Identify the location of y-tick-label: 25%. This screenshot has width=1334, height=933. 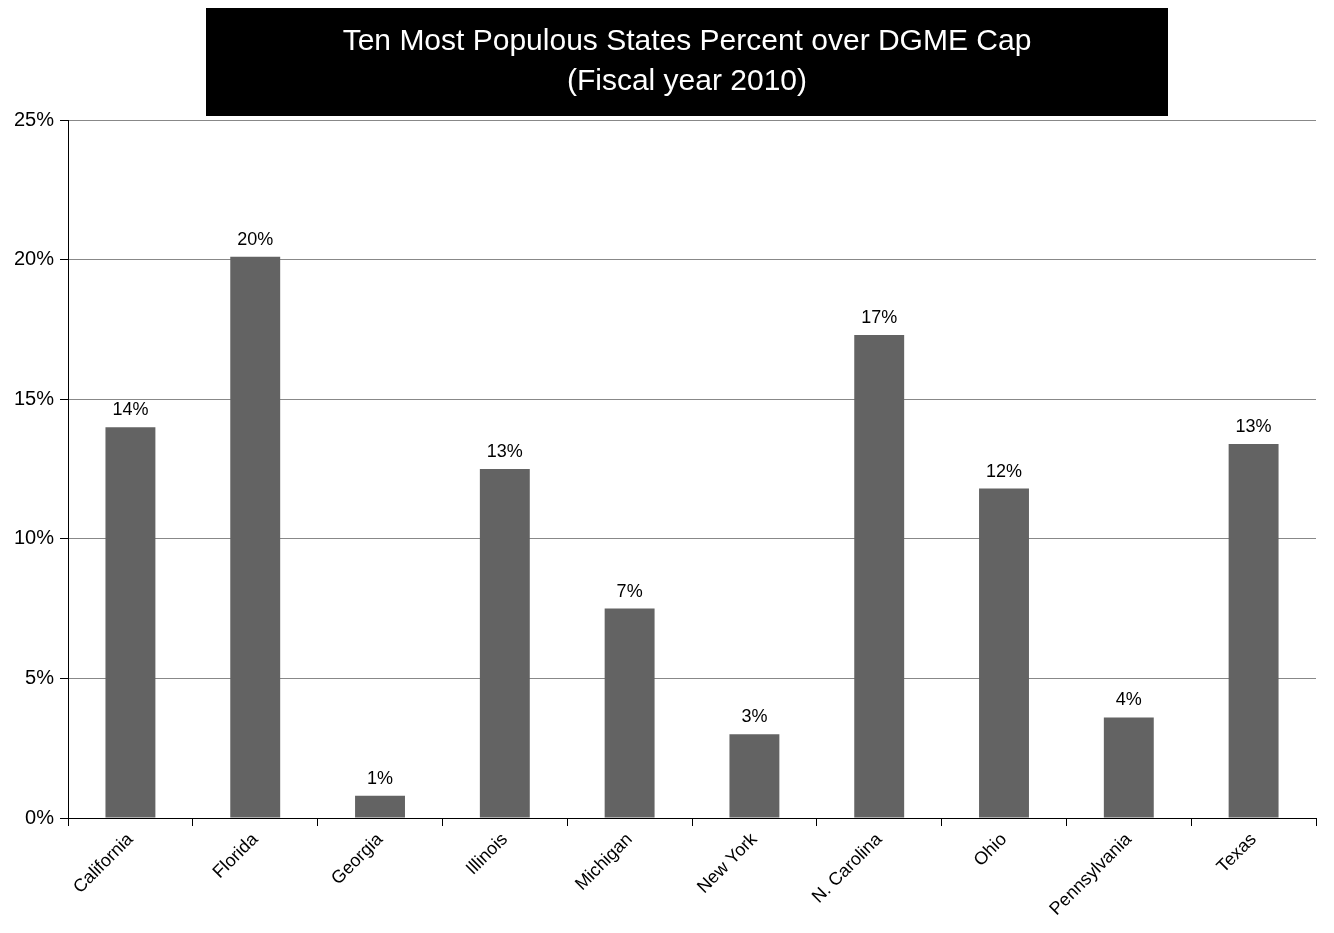
(34, 118).